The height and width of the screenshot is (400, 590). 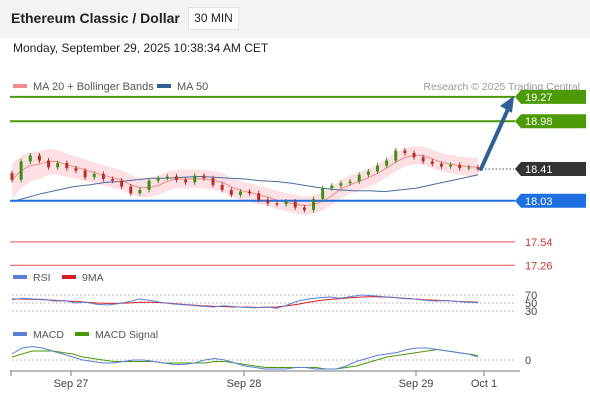 I want to click on forecast-arrowhead, so click(x=507, y=104).